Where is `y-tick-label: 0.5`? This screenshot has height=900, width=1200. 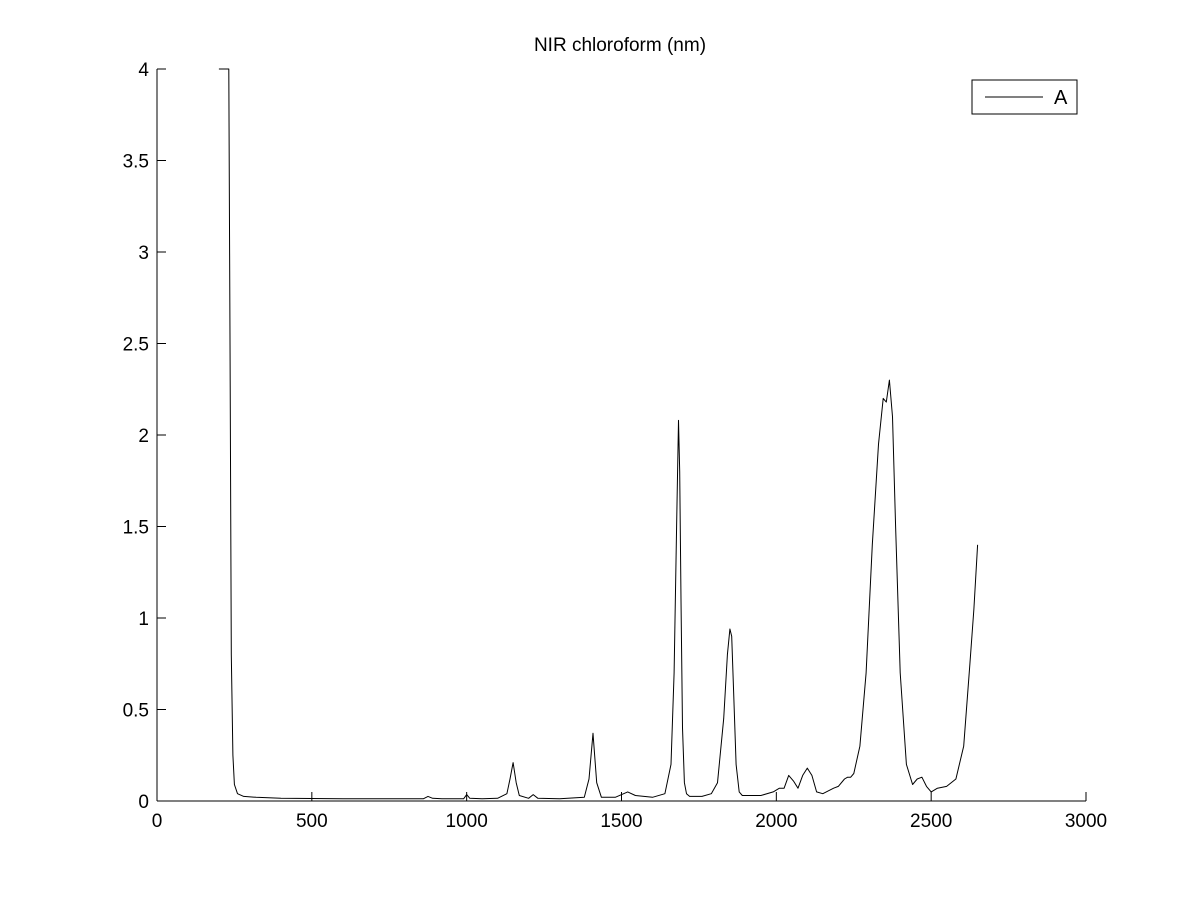
y-tick-label: 0.5 is located at coordinates (136, 711).